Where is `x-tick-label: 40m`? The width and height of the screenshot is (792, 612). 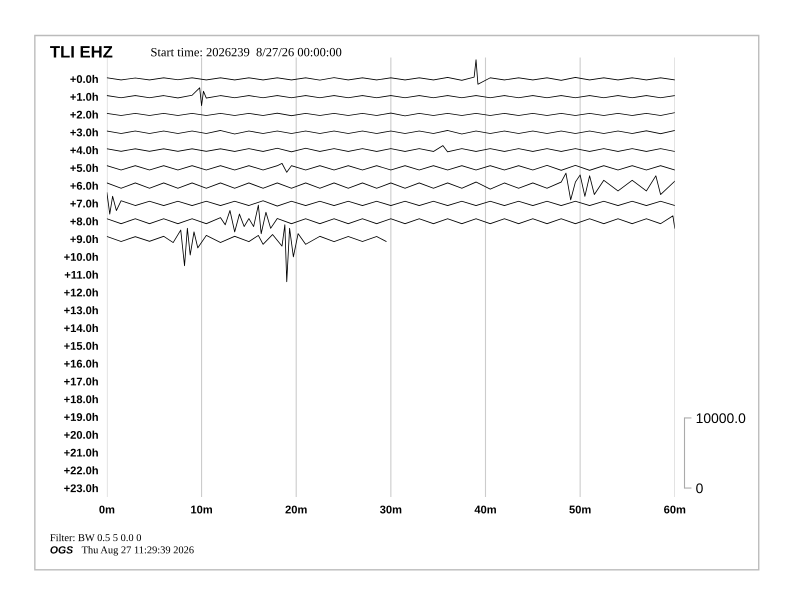
x-tick-label: 40m is located at coordinates (485, 510).